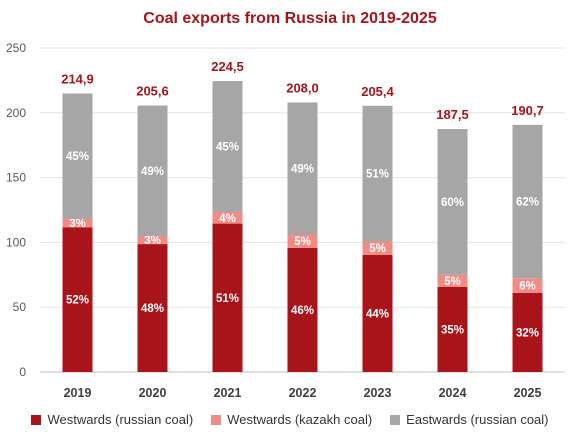 The height and width of the screenshot is (443, 580). I want to click on data-label-2025-series-1: 6%, so click(527, 287).